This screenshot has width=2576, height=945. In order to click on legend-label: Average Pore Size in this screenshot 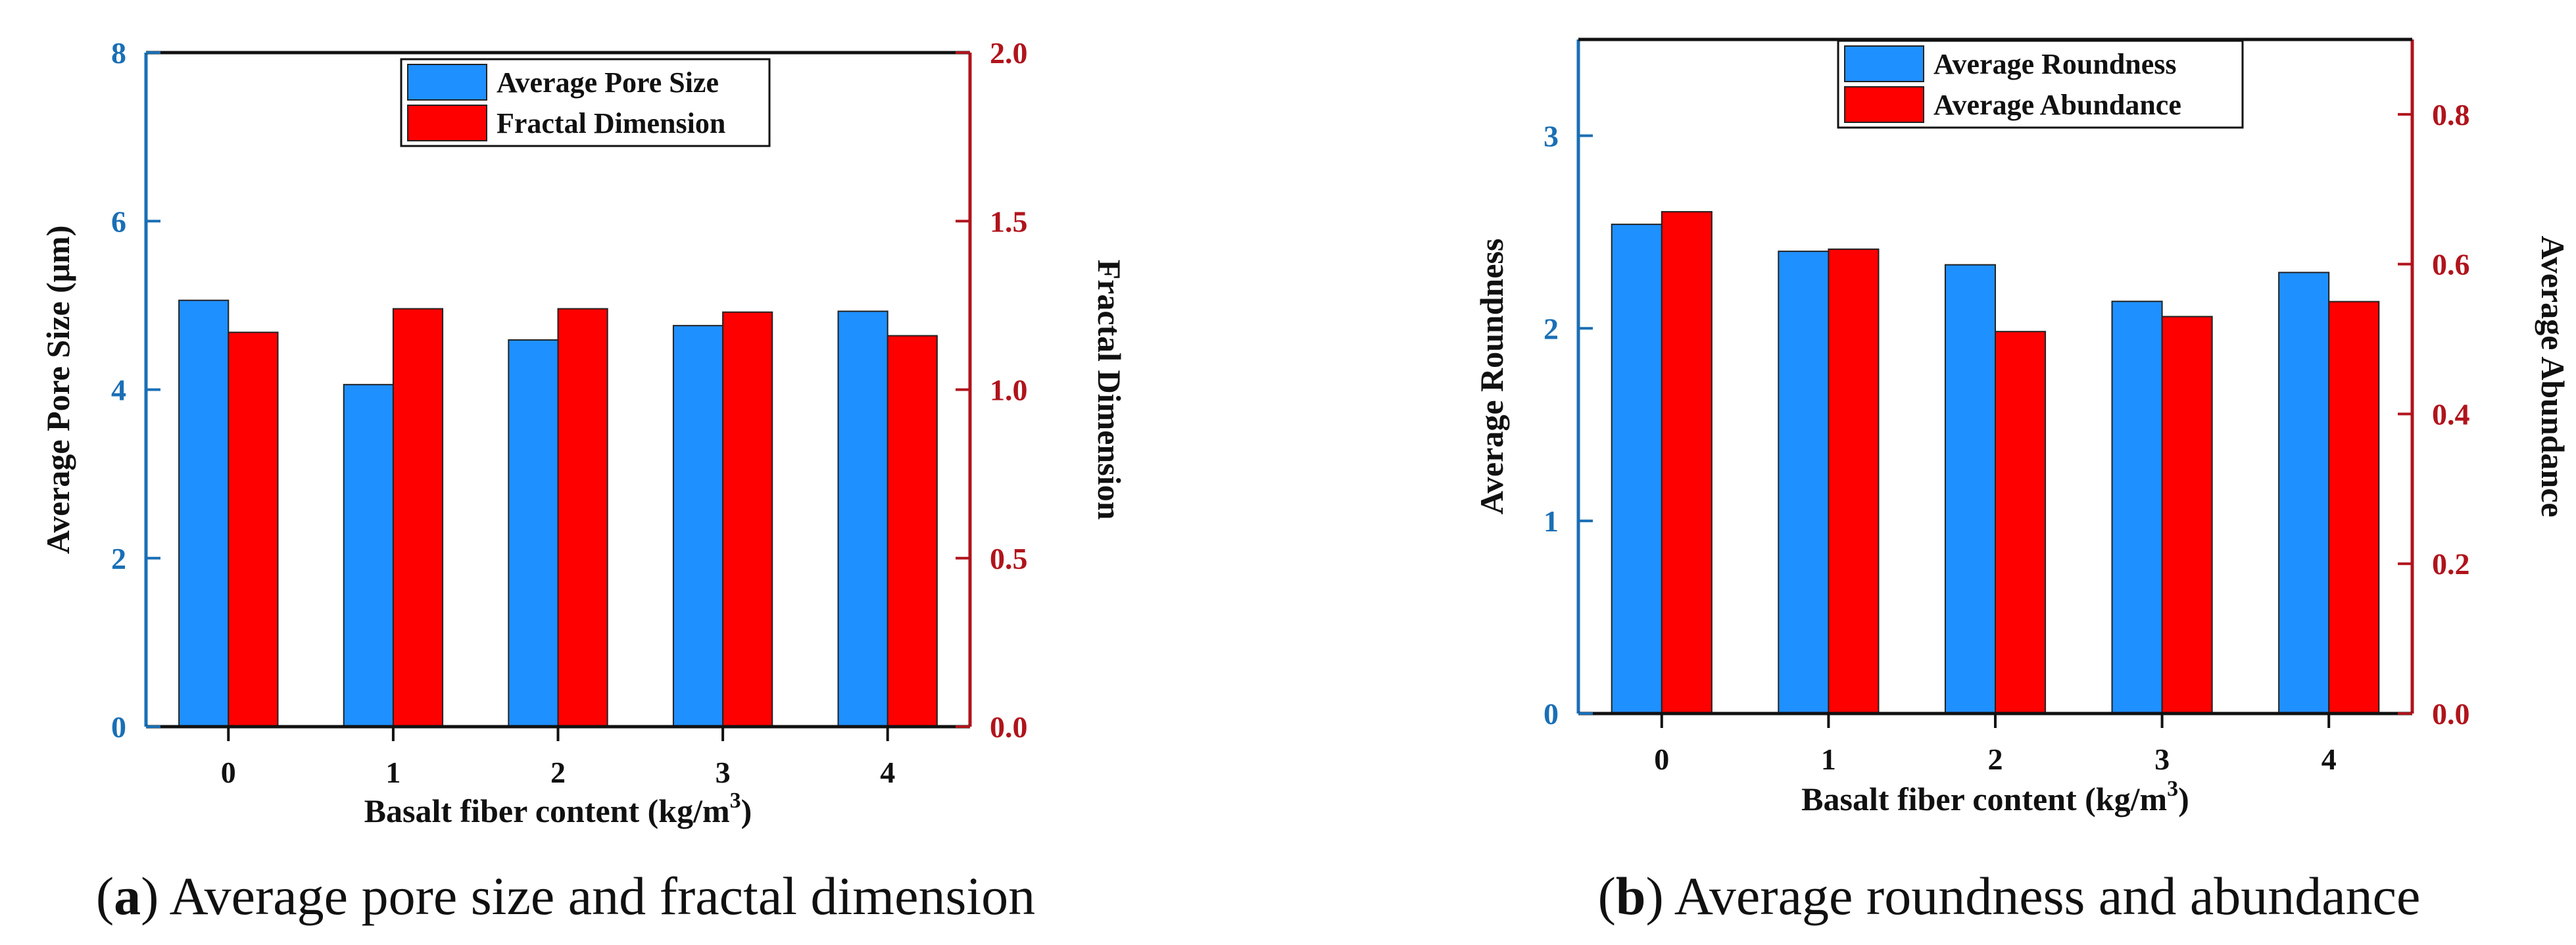, I will do `click(608, 82)`.